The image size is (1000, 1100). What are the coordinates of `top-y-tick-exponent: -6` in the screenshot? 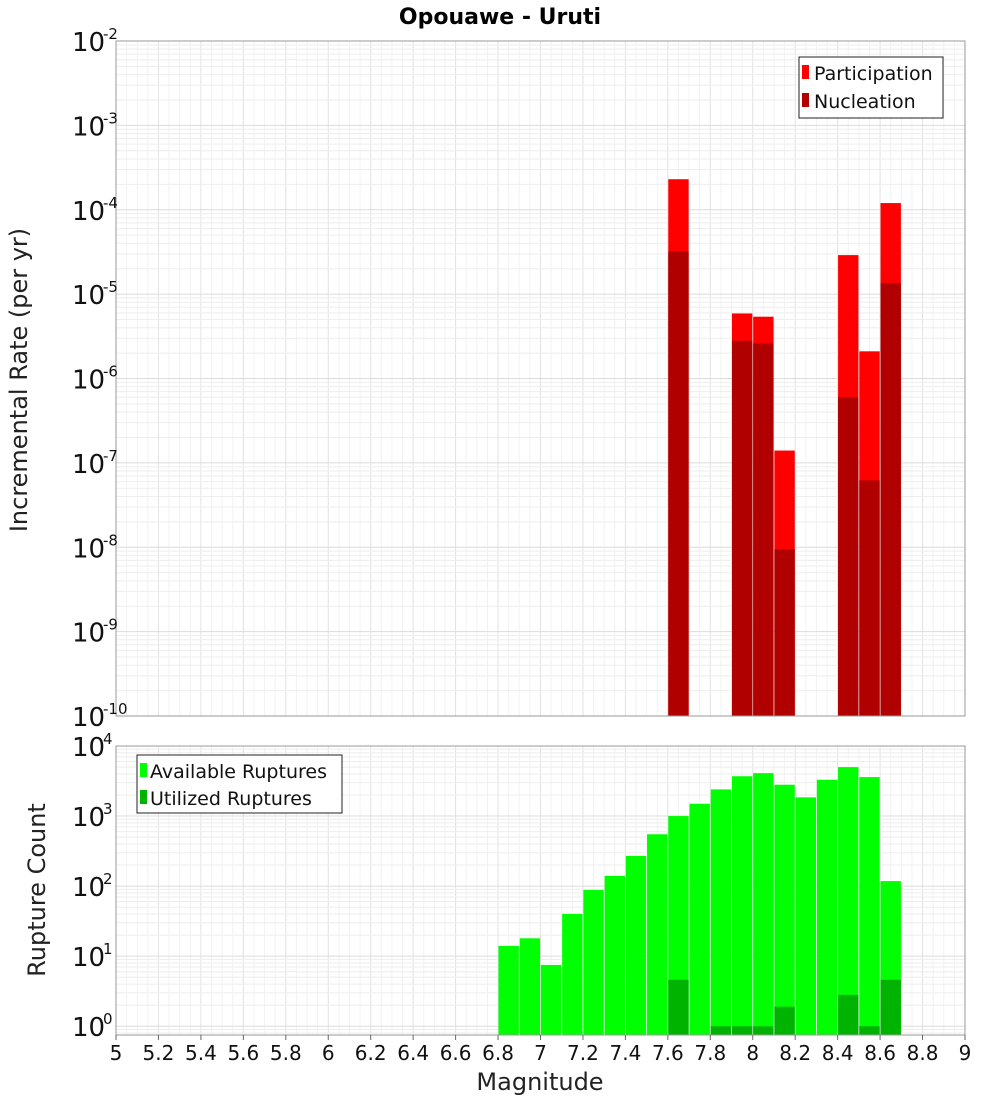 It's located at (110, 372).